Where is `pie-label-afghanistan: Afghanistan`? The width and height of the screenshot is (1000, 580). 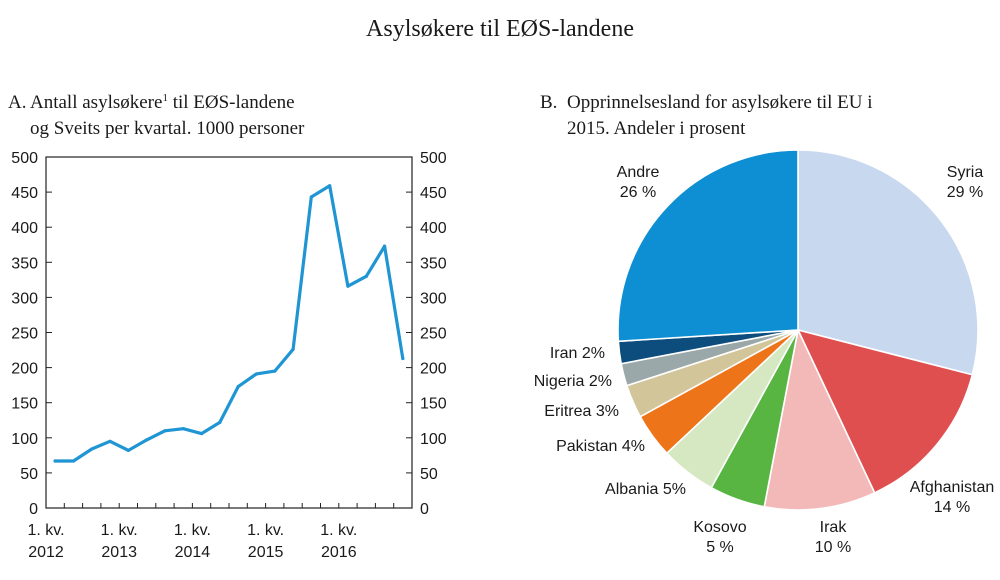 pie-label-afghanistan: Afghanistan is located at coordinates (952, 487).